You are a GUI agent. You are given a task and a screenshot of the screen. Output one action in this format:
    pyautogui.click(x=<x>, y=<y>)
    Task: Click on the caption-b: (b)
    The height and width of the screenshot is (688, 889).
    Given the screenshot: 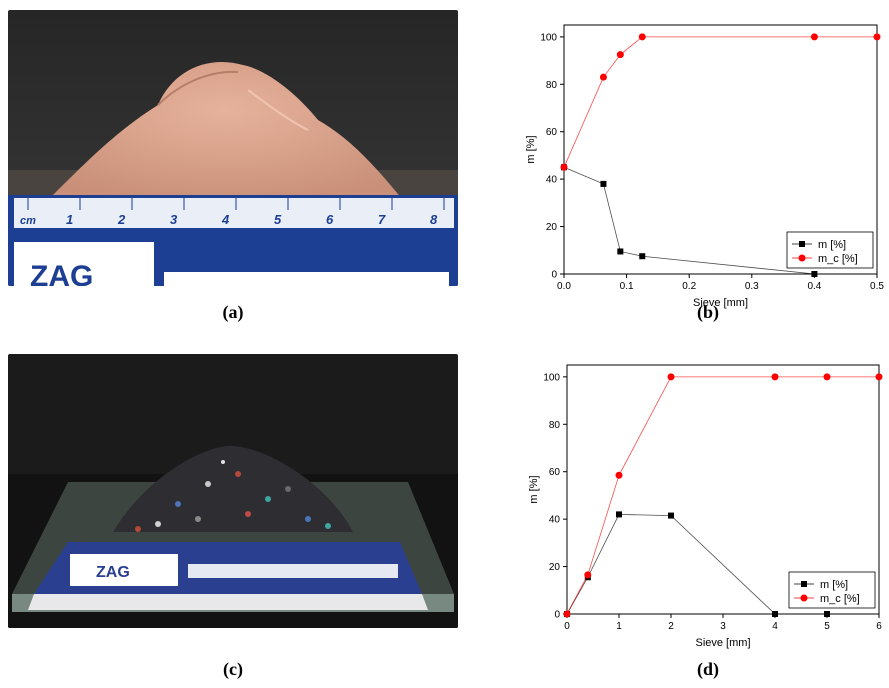 What is the action you would take?
    pyautogui.click(x=708, y=312)
    